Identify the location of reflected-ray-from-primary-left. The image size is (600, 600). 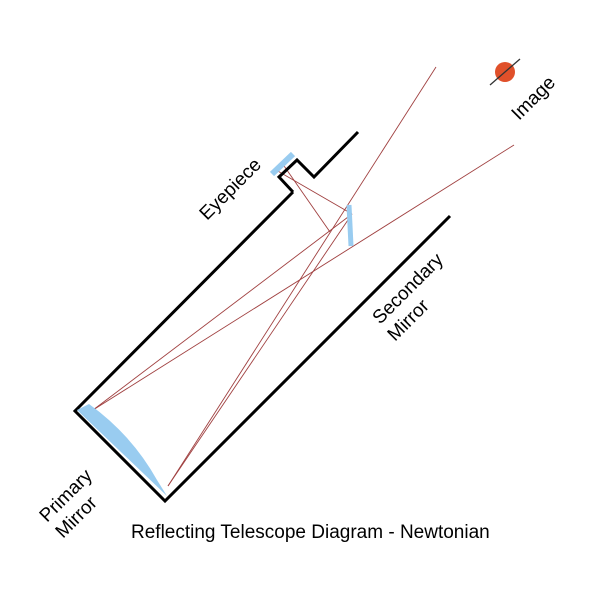
(222, 312).